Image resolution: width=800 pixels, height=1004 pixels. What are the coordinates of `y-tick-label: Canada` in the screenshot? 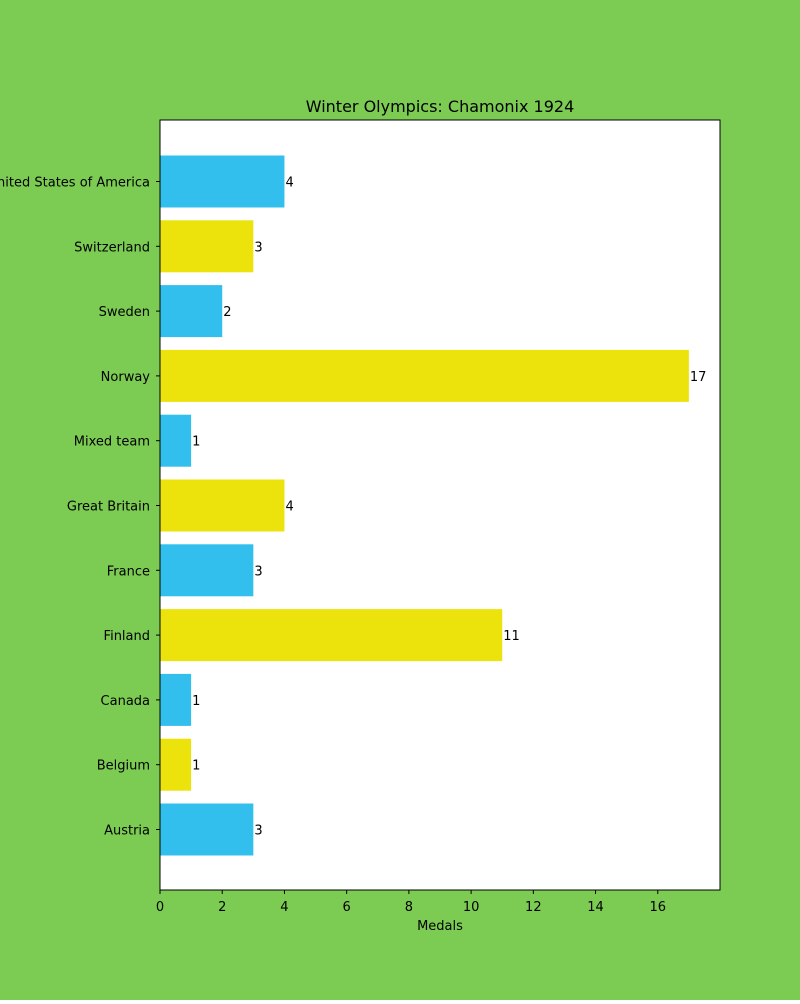 It's located at (125, 701).